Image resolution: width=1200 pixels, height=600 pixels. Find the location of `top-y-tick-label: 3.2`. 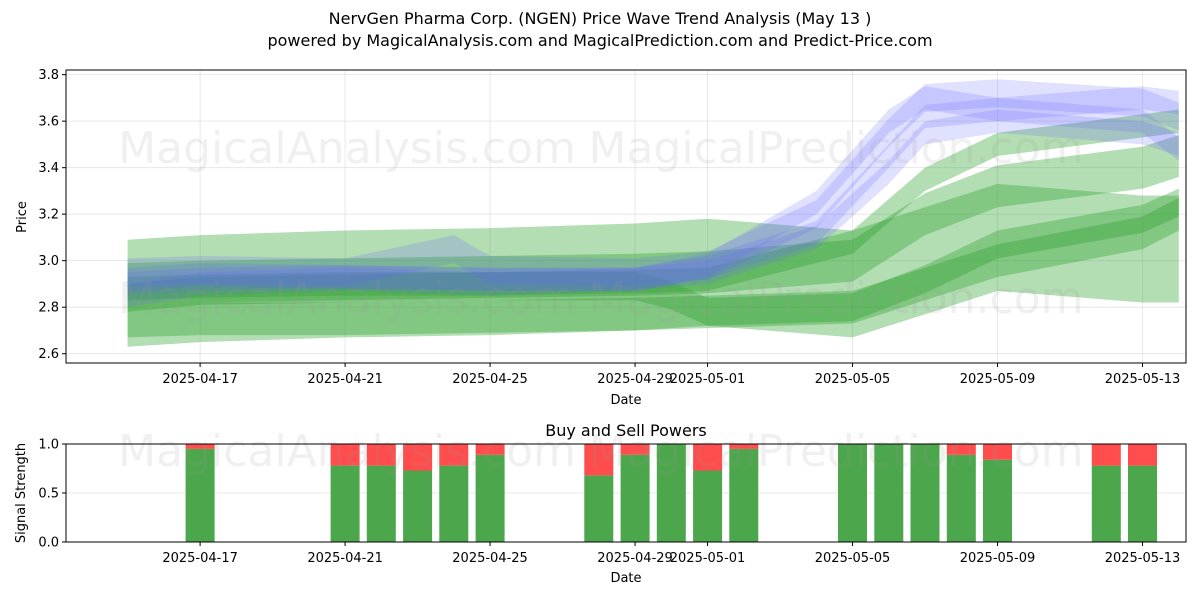

top-y-tick-label: 3.2 is located at coordinates (48, 215).